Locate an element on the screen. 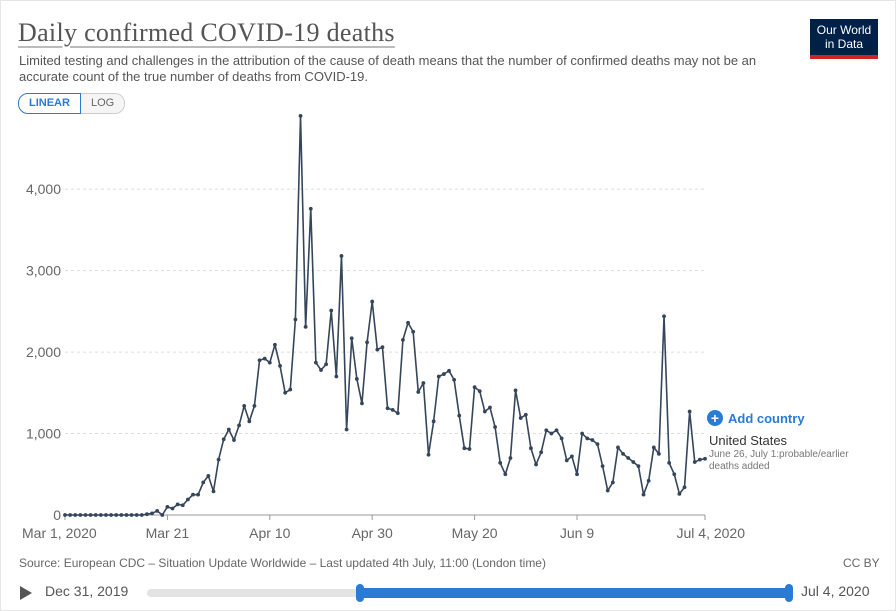 The width and height of the screenshot is (896, 611). owid-logo: Our World in Data is located at coordinates (844, 39).